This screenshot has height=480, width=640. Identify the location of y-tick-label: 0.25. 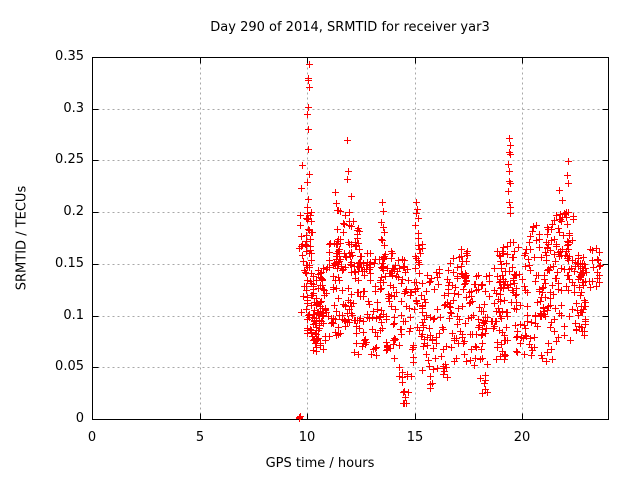
(69, 159).